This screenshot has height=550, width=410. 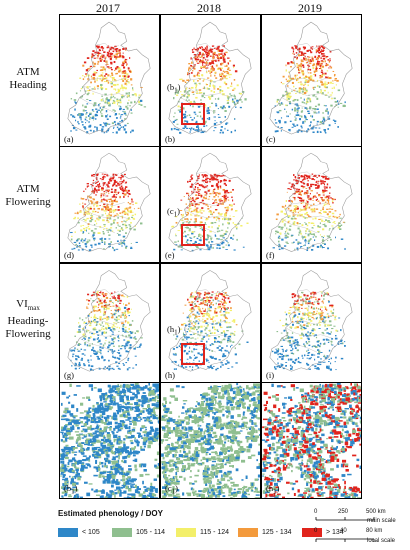 What do you see at coordinates (28, 319) in the screenshot?
I see `row-label-vimax: VImax Heading- Flowering` at bounding box center [28, 319].